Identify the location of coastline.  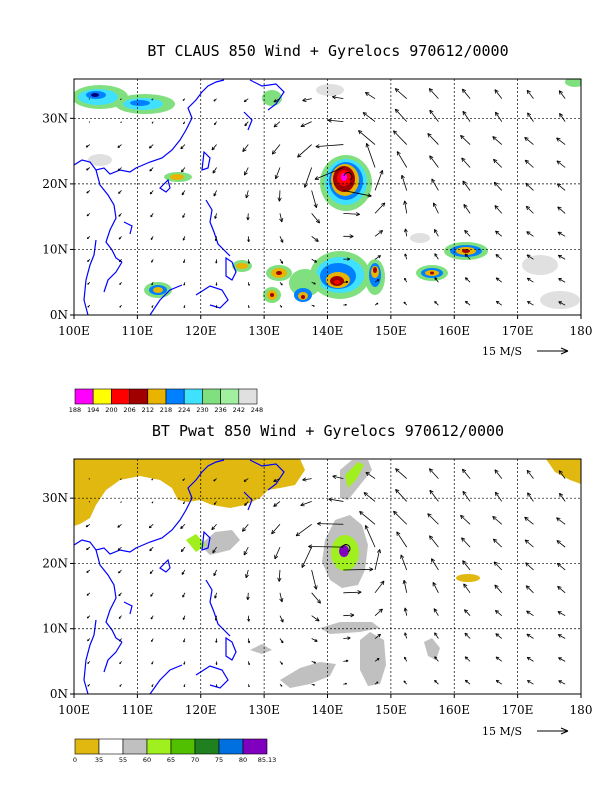
(179, 576).